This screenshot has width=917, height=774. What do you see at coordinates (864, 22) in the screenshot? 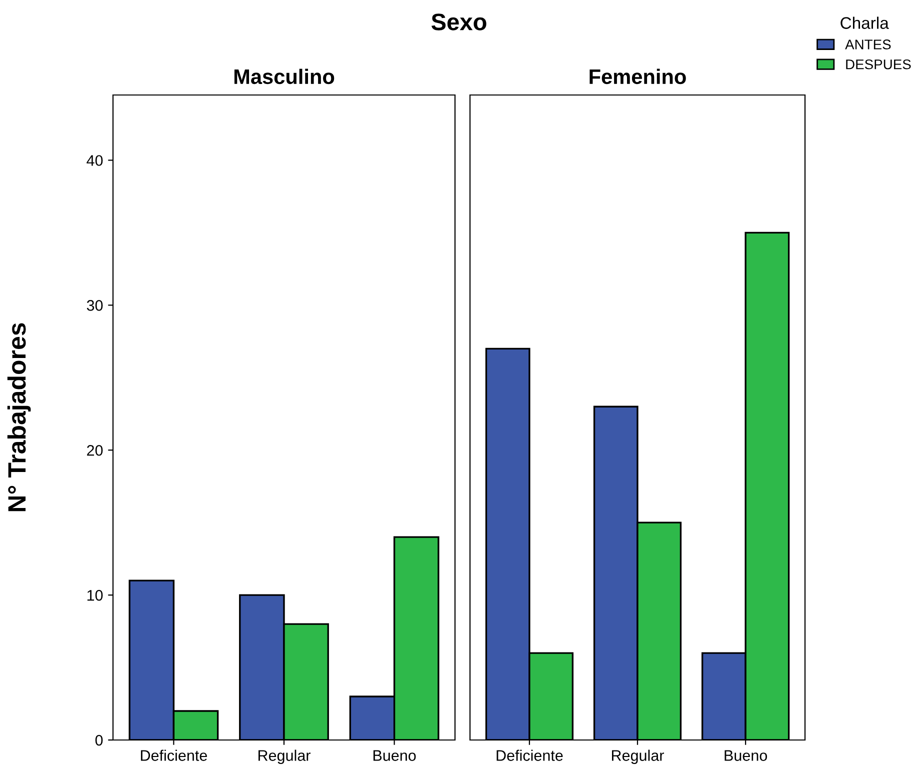
I see `legend-title: Charla` at bounding box center [864, 22].